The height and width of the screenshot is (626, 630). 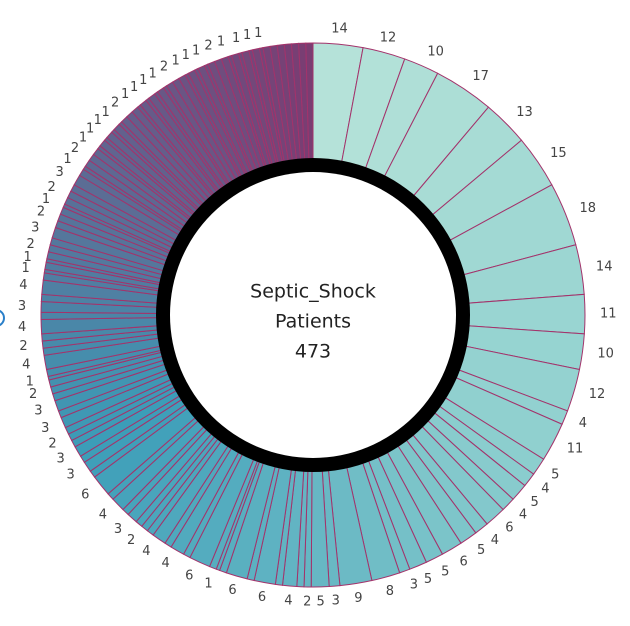 What do you see at coordinates (524, 112) in the screenshot?
I see `slice-label: 13` at bounding box center [524, 112].